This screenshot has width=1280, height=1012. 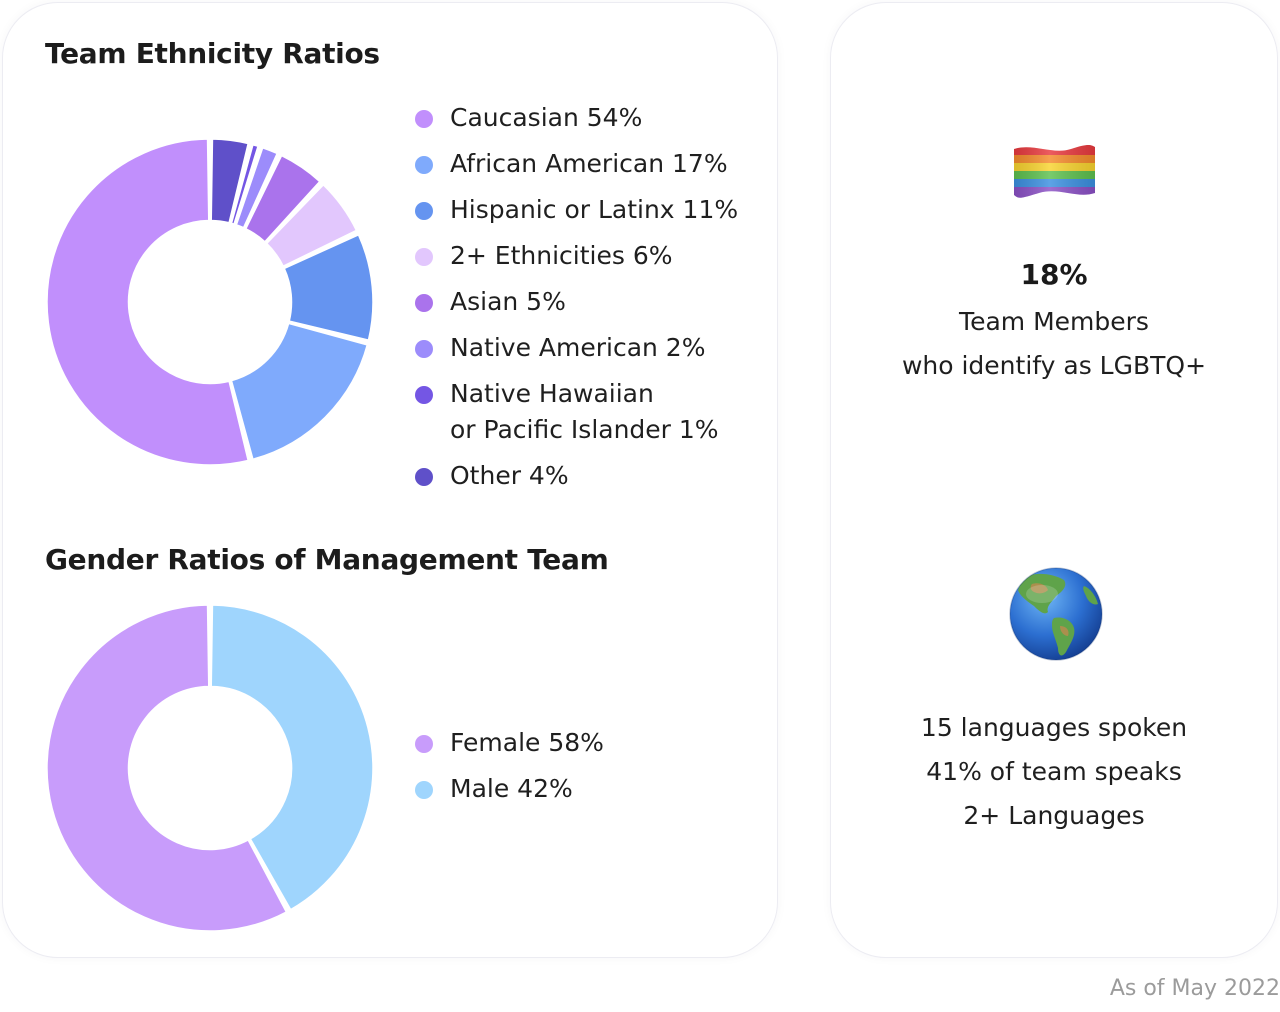 What do you see at coordinates (1194, 988) in the screenshot?
I see `as-of-date: As of May 2022` at bounding box center [1194, 988].